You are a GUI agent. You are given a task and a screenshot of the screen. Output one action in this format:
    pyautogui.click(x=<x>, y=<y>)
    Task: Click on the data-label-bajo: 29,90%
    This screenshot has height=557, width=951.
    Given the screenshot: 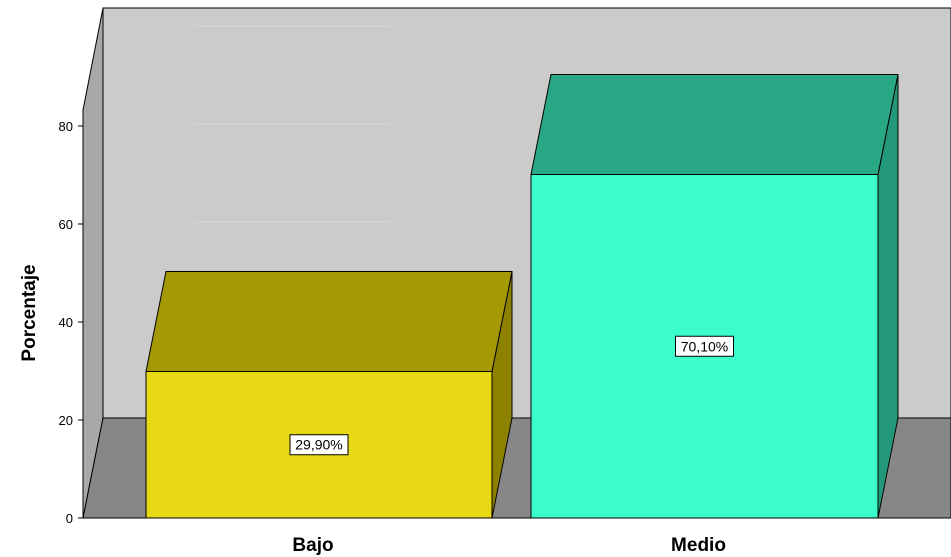 What is the action you would take?
    pyautogui.click(x=319, y=445)
    